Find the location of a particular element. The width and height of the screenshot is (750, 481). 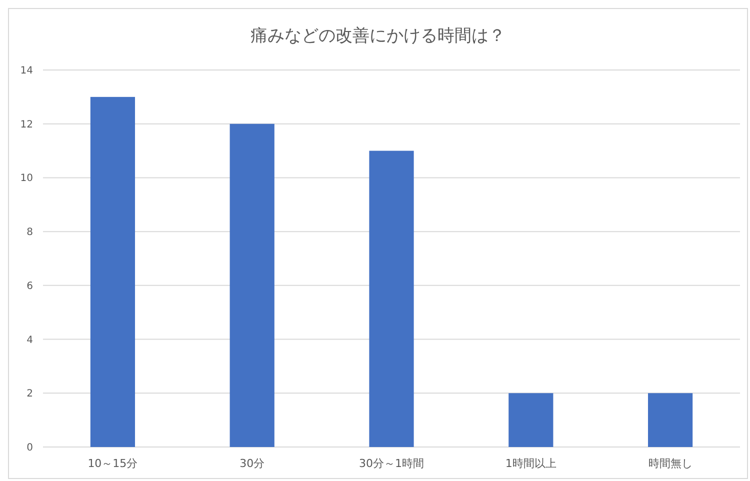

y-tick-label: 14 is located at coordinates (26, 71).